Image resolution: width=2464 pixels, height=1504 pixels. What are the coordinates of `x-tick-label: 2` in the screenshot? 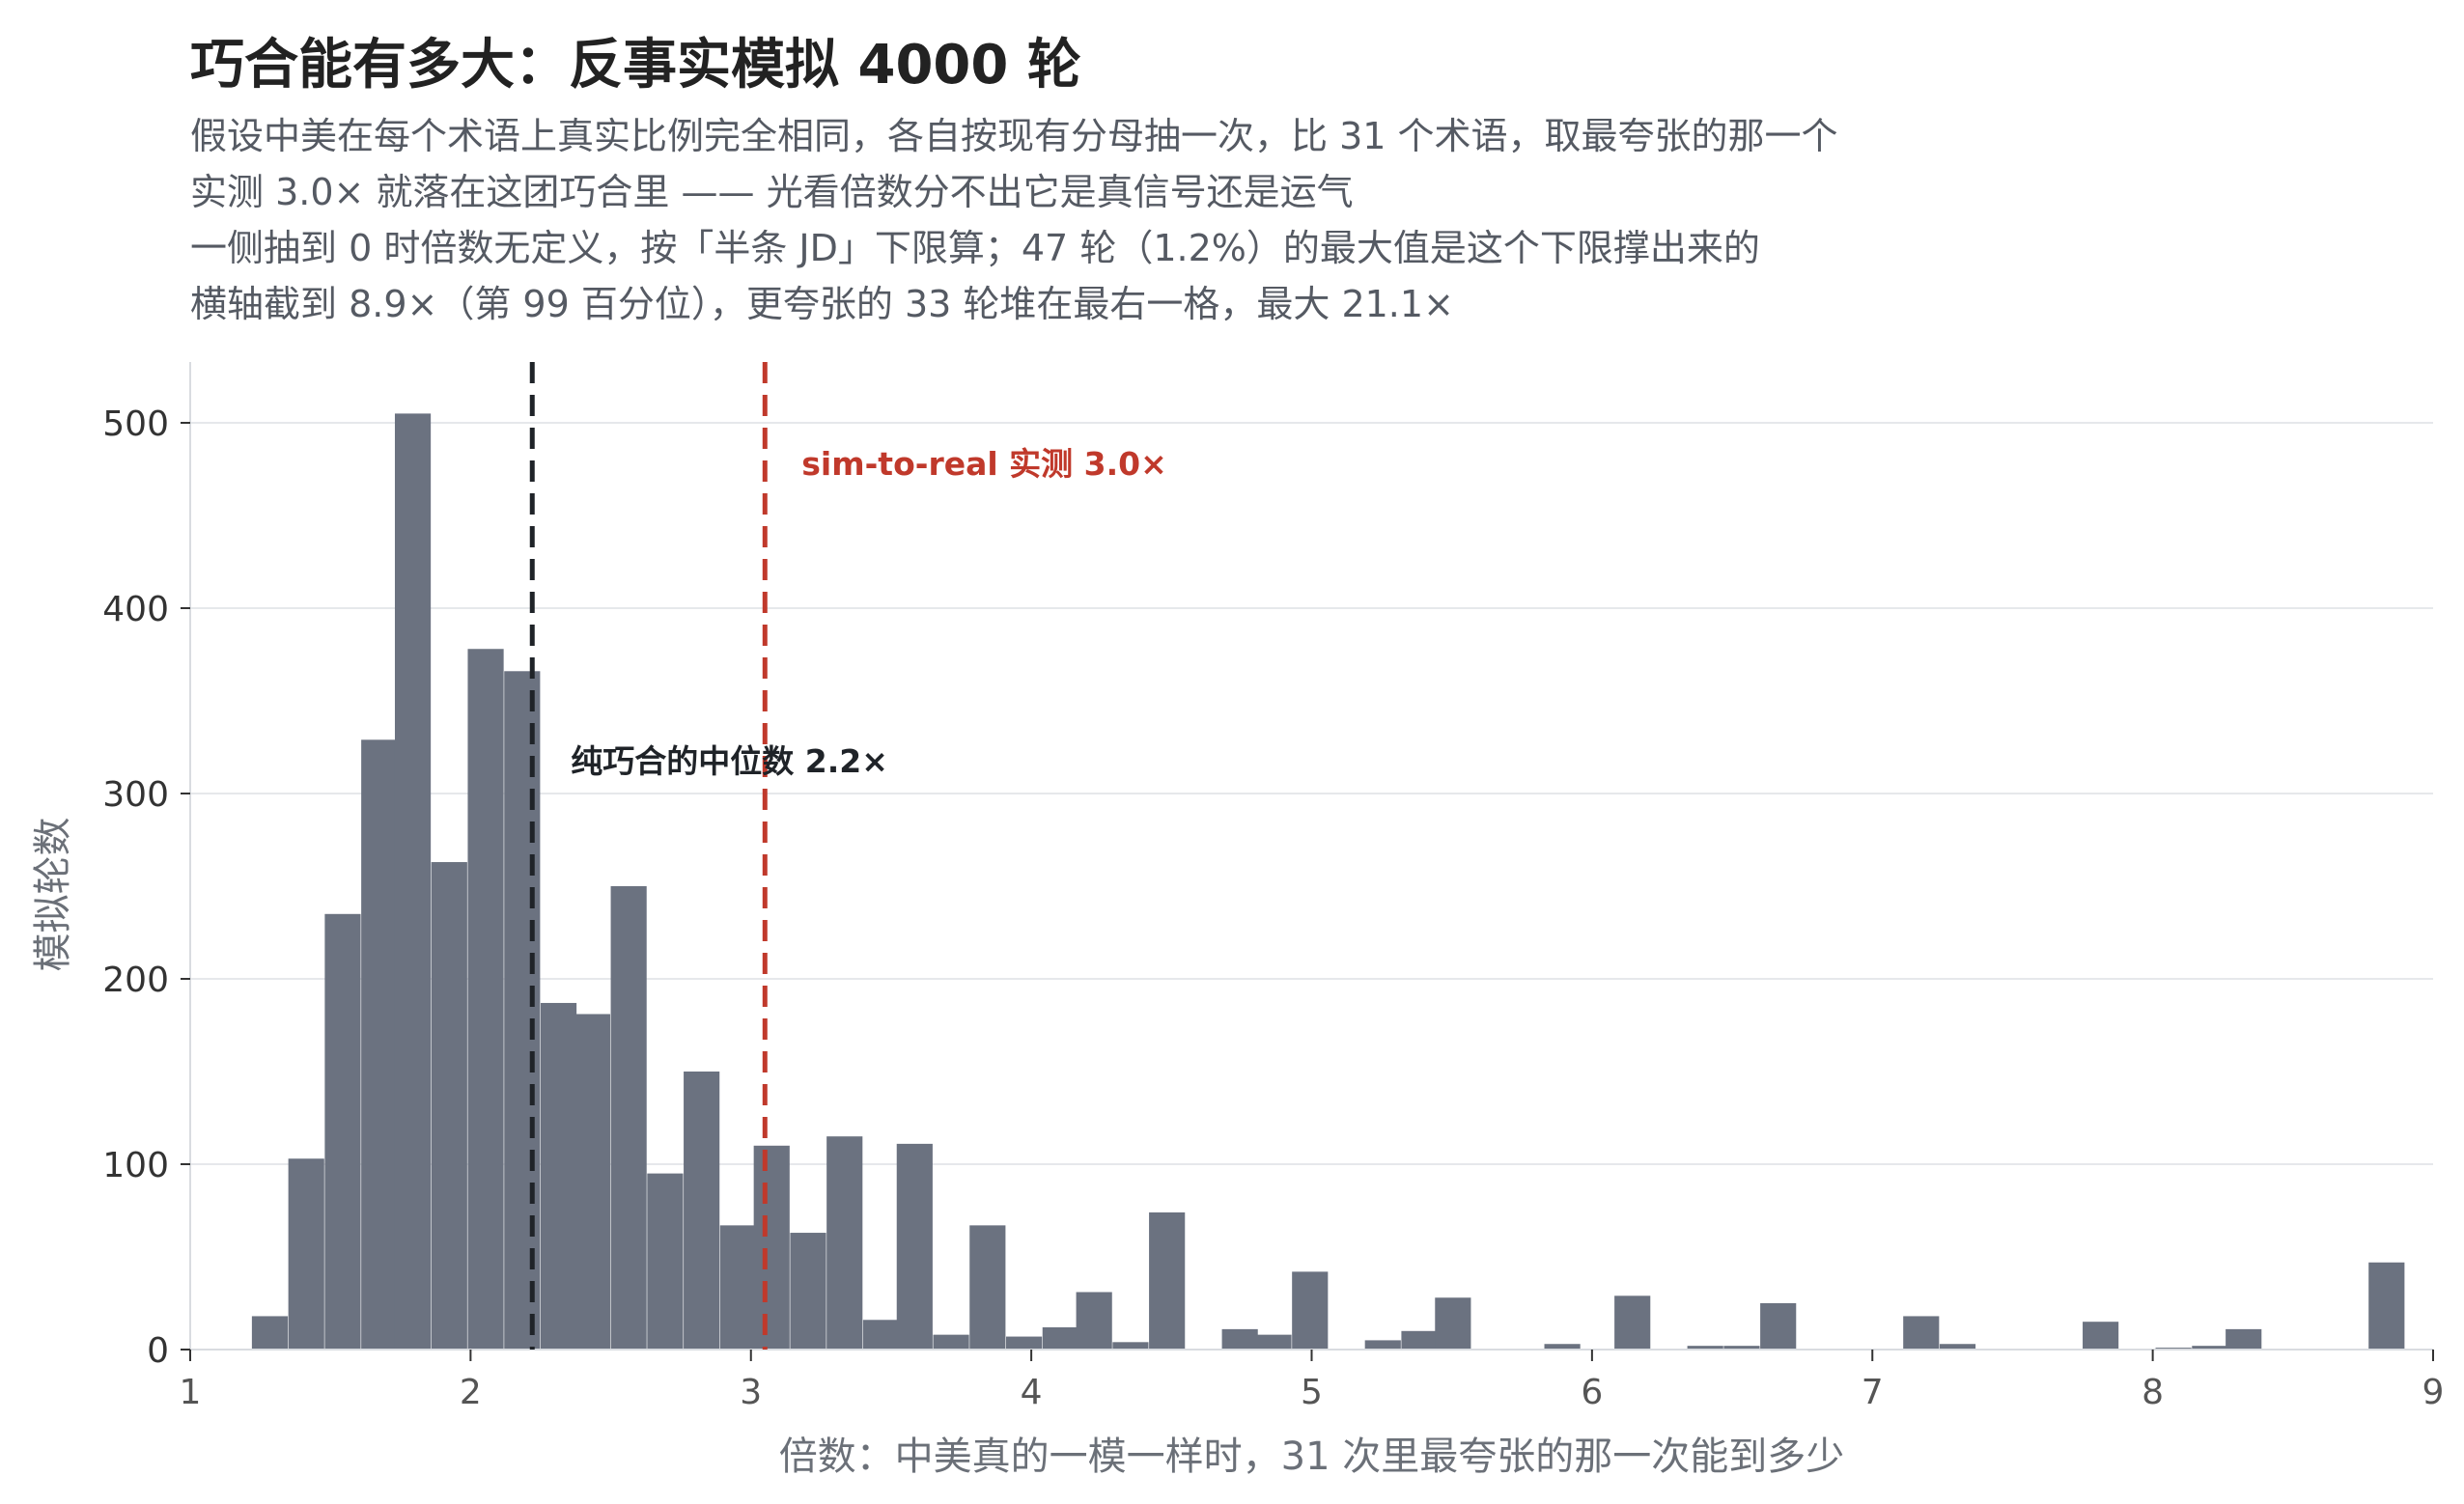 It's located at (471, 1392).